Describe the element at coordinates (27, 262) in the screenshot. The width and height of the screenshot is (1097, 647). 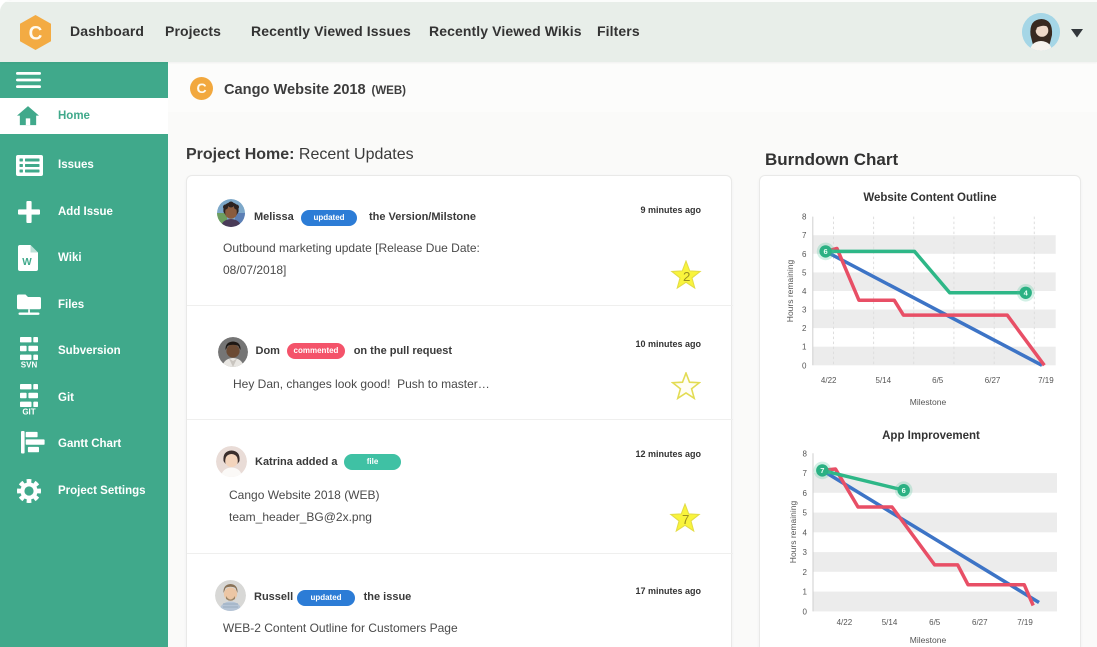
I see `svg-text: W` at that location.